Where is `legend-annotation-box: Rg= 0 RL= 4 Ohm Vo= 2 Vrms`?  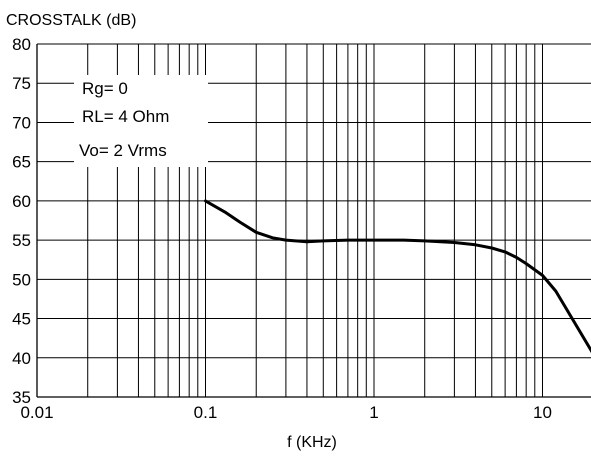 legend-annotation-box: Rg= 0 RL= 4 Ohm Vo= 2 Vrms is located at coordinates (141, 121).